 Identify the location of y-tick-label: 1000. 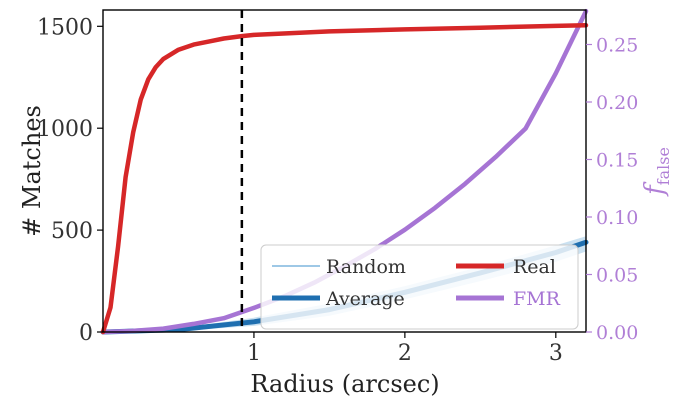
(65, 129).